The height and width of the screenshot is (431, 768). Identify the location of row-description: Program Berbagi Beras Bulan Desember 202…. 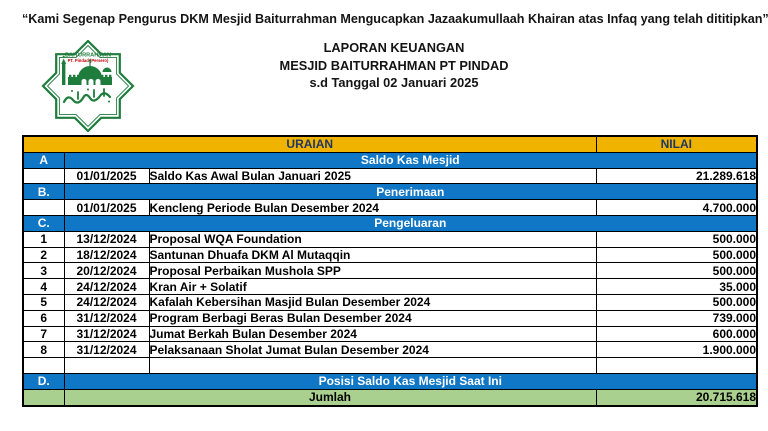
(372, 318).